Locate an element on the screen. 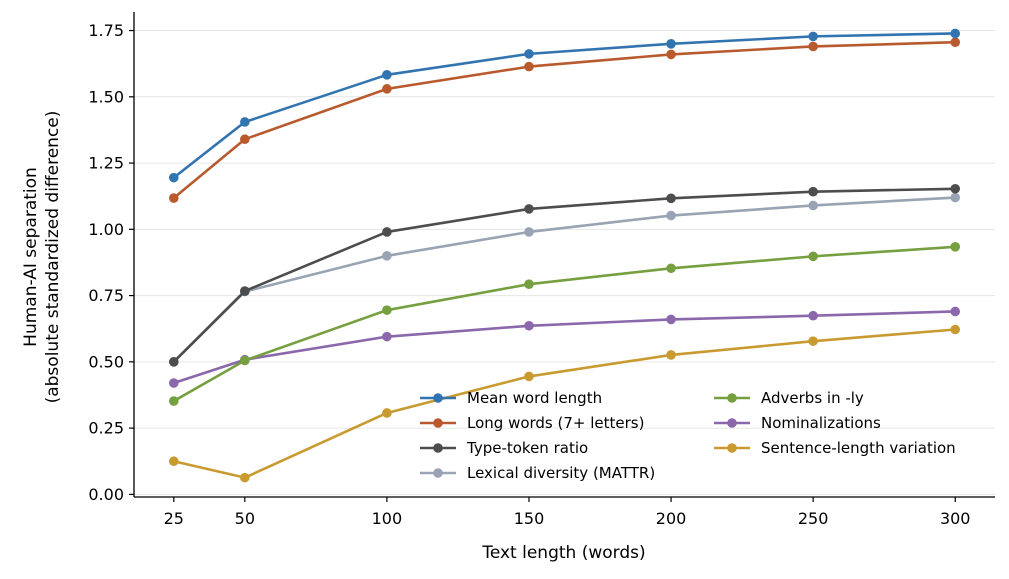 This screenshot has height=579, width=1009. legend-item: Long words (7+ letters) is located at coordinates (532, 423).